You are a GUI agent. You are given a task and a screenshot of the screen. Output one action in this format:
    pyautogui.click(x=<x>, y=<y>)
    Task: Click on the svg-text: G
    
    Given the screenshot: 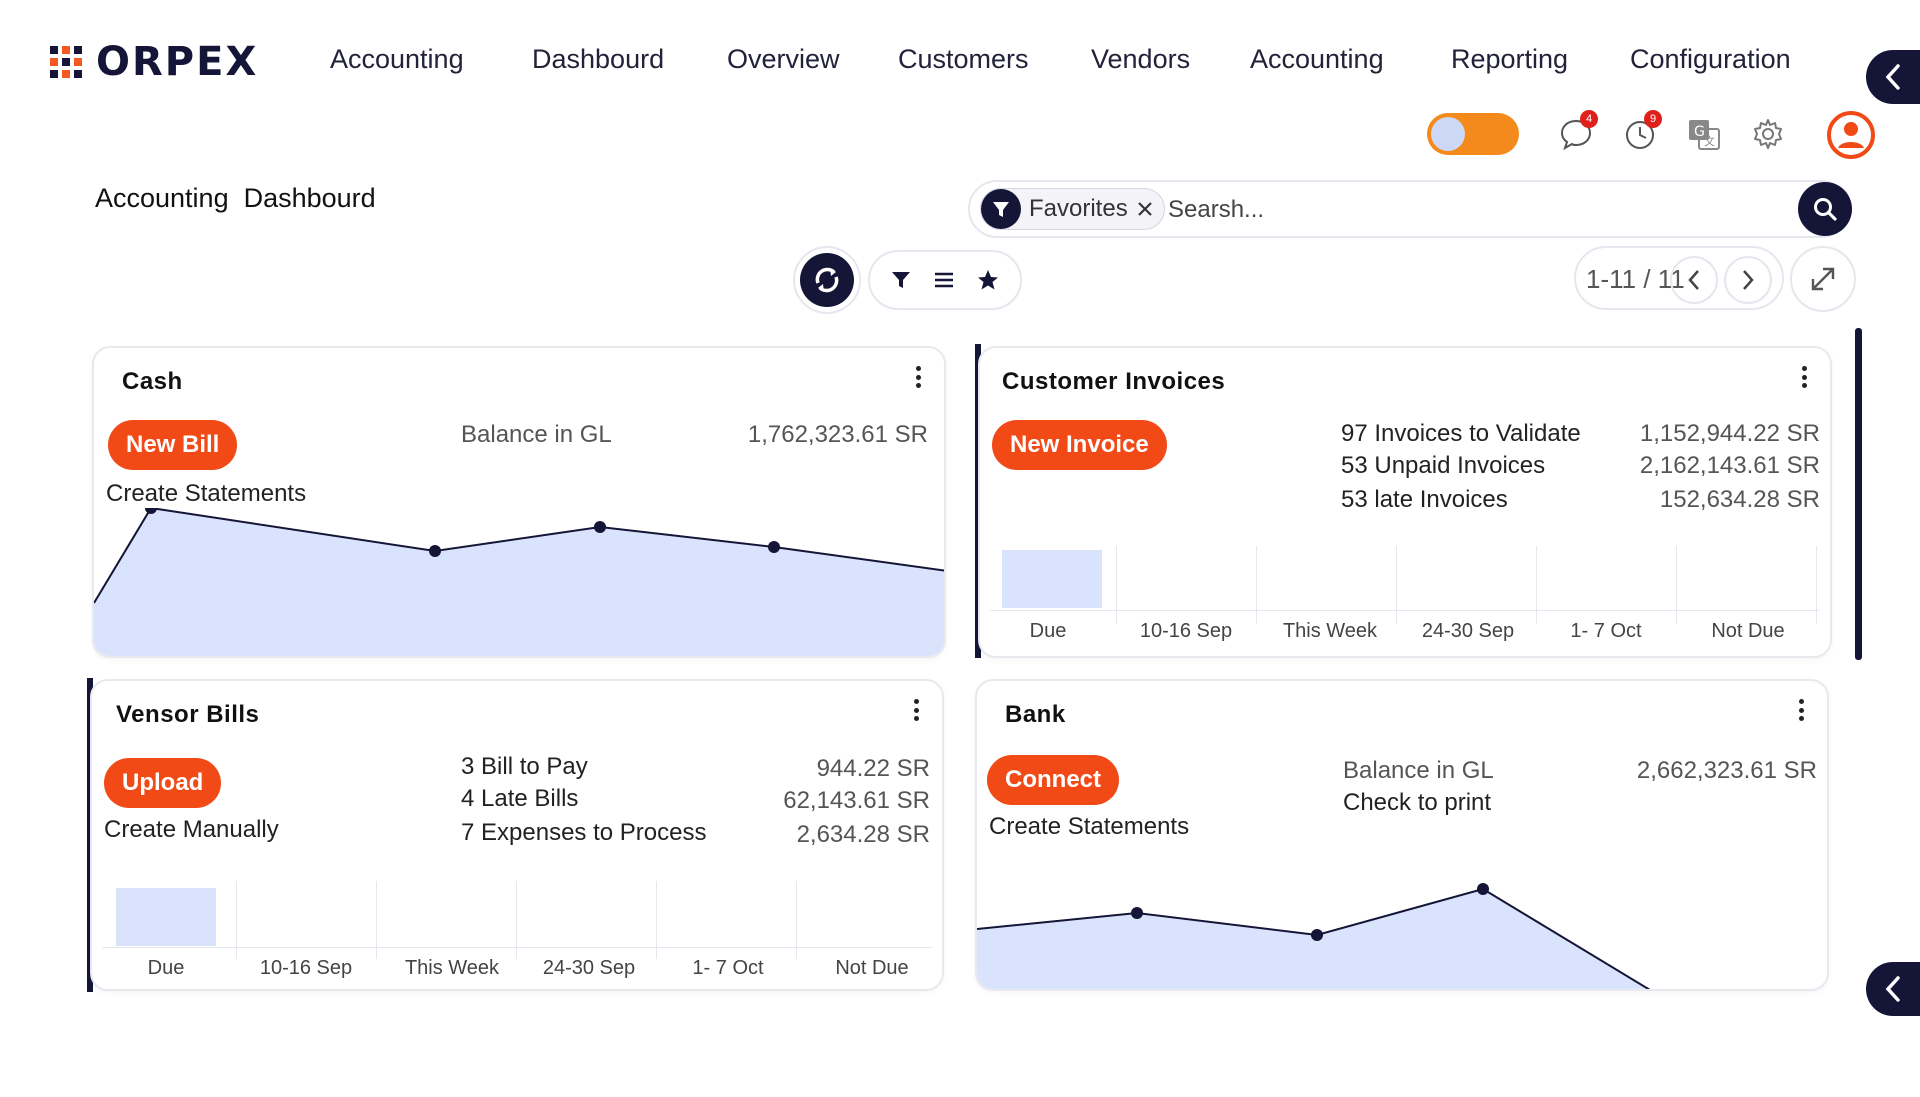 What is the action you would take?
    pyautogui.click(x=1699, y=132)
    